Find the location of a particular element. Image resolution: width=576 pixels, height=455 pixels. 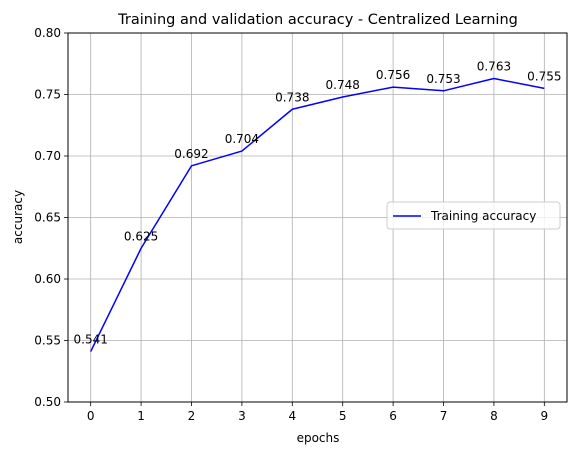

x-tick-label: 4 is located at coordinates (292, 416).